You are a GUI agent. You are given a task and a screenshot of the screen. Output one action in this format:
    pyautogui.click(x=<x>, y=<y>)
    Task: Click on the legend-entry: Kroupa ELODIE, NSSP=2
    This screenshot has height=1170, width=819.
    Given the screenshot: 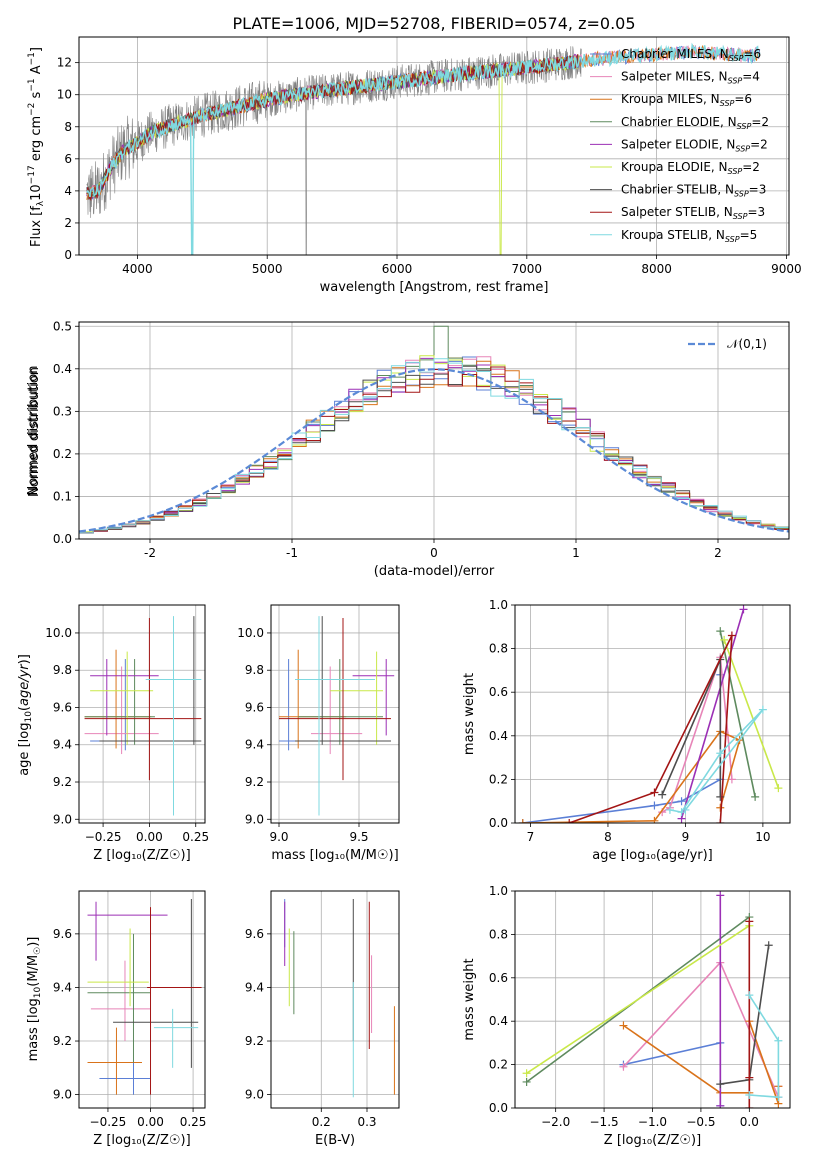 What is the action you would take?
    pyautogui.click(x=690, y=168)
    